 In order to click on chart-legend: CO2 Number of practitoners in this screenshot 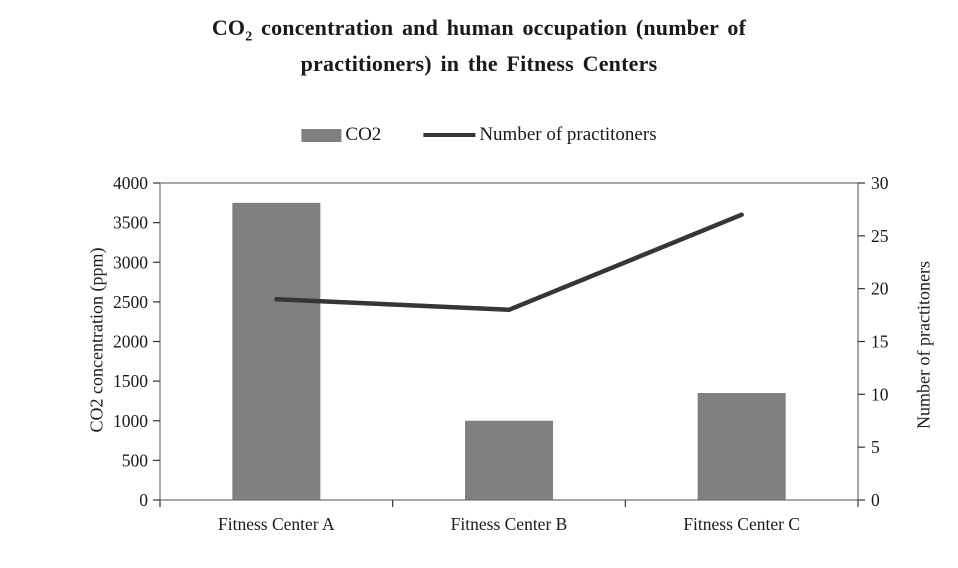, I will do `click(479, 135)`.